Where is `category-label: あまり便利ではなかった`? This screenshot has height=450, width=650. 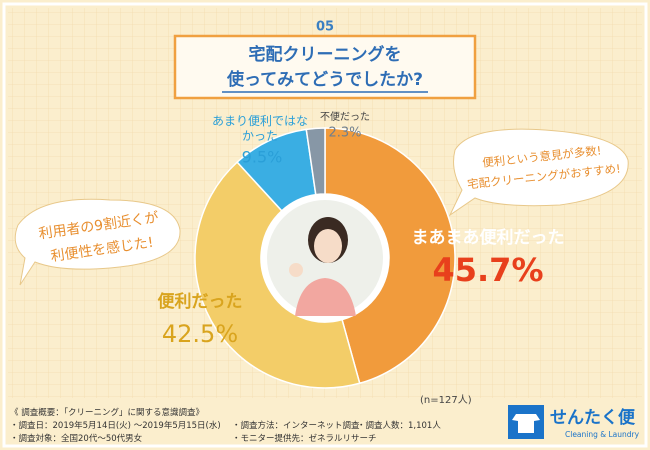 category-label: あまり便利ではなかった is located at coordinates (260, 128).